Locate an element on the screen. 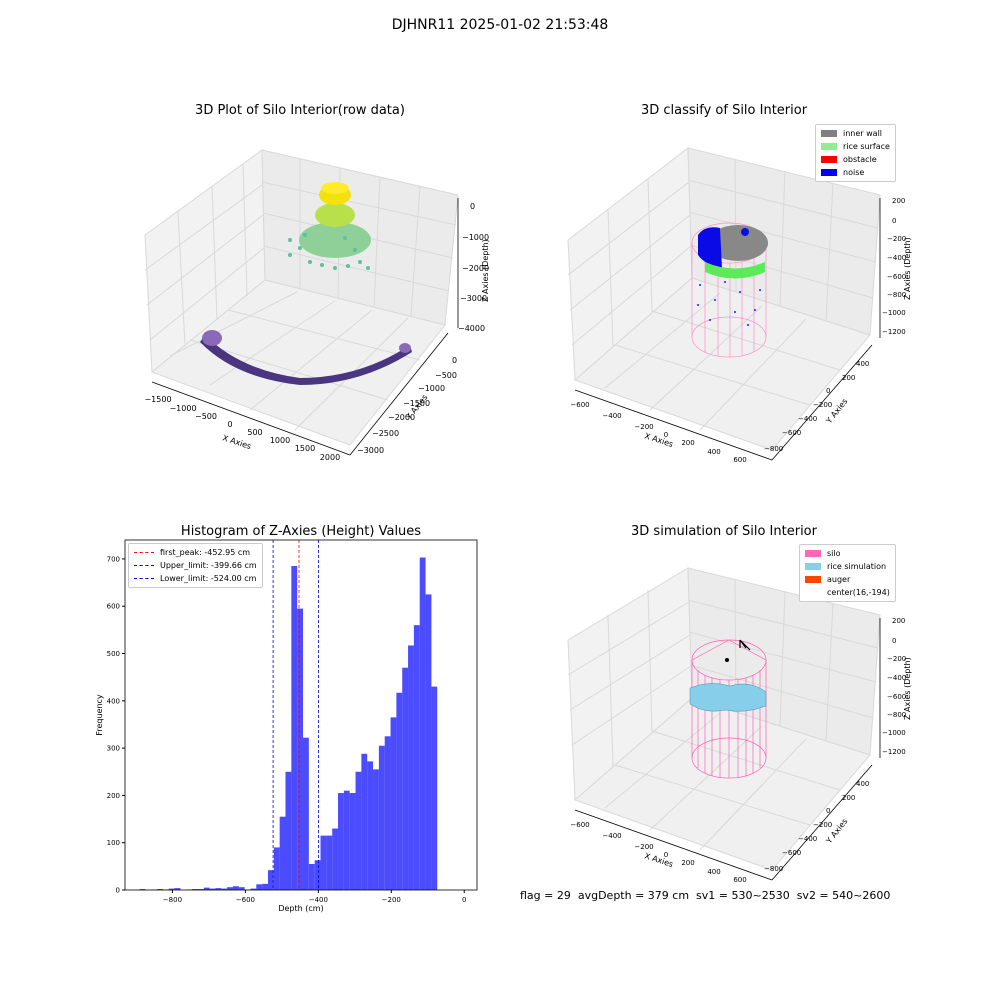 This screenshot has width=1000, height=1000. legend-item-rice-surface: rice surface is located at coordinates (855, 146).